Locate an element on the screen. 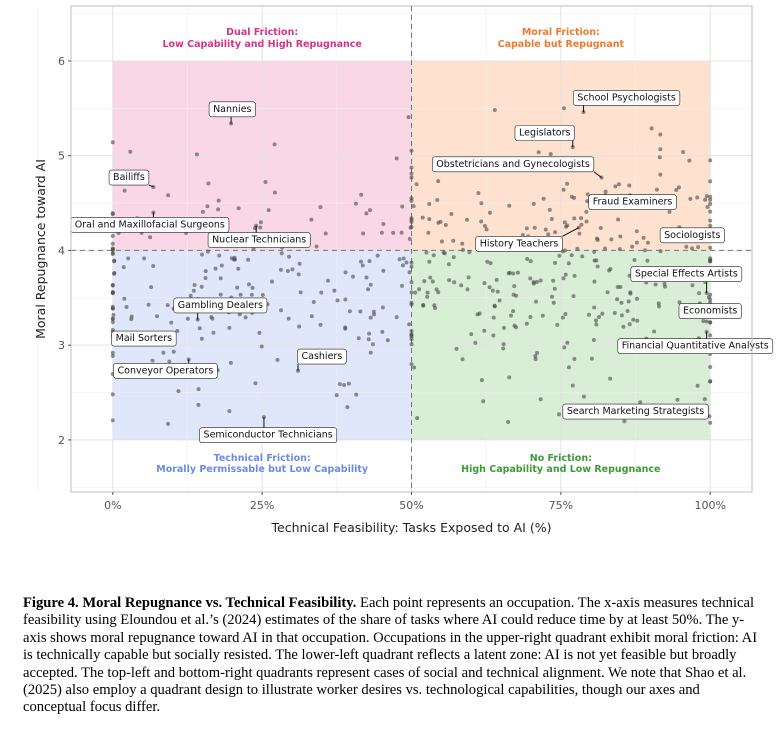 Image resolution: width=776 pixels, height=736 pixels. leader-line is located at coordinates (151, 186).